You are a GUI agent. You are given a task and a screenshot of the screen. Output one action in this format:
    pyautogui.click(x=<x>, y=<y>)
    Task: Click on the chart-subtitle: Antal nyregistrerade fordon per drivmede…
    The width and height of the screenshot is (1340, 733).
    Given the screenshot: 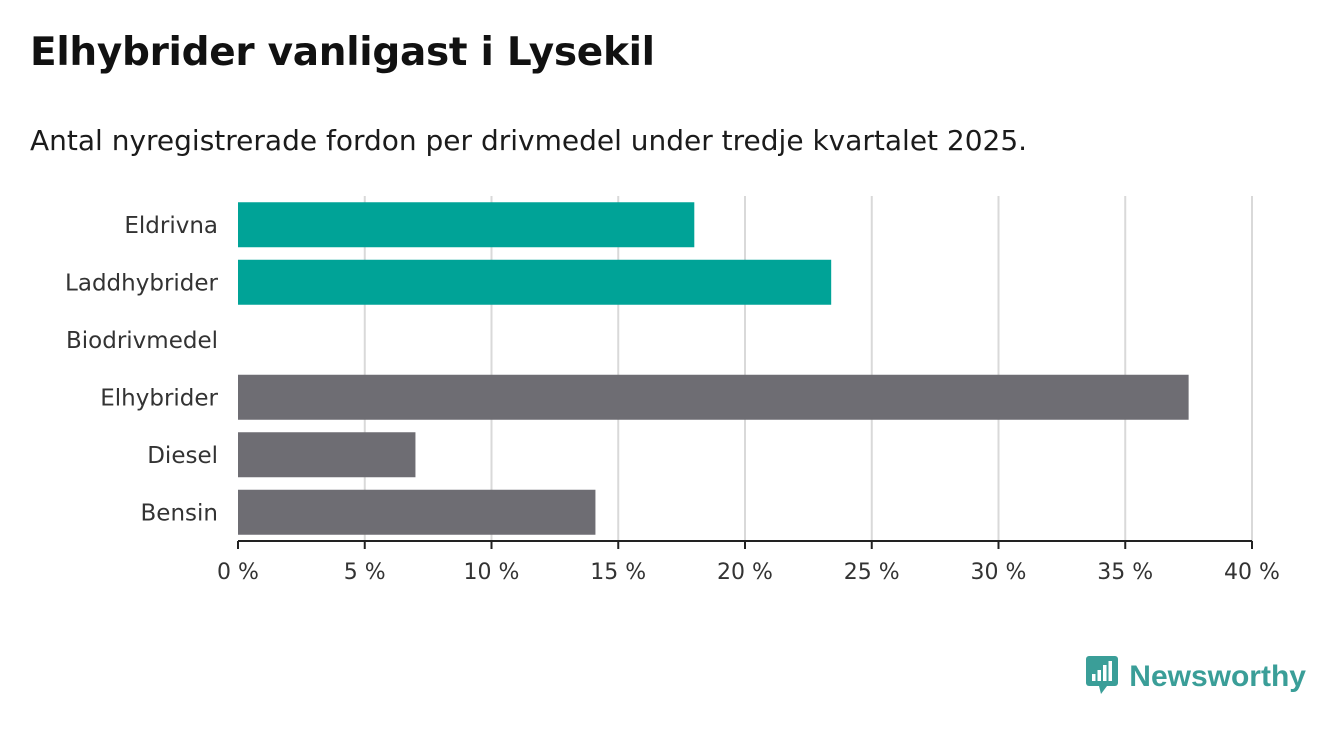 What is the action you would take?
    pyautogui.click(x=529, y=140)
    